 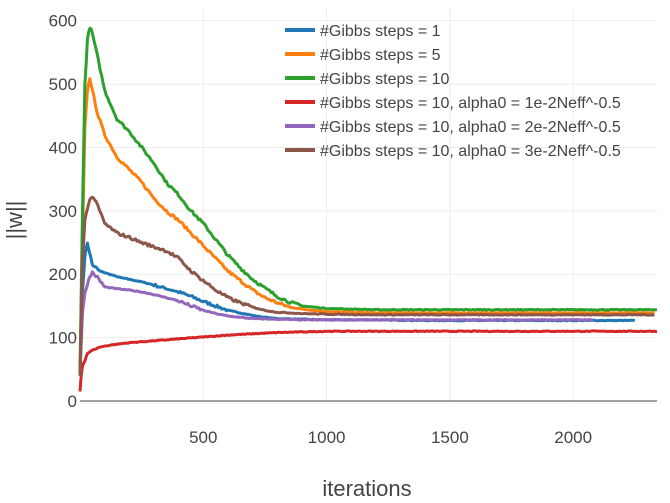 What do you see at coordinates (63, 21) in the screenshot?
I see `y-tick-label: 600` at bounding box center [63, 21].